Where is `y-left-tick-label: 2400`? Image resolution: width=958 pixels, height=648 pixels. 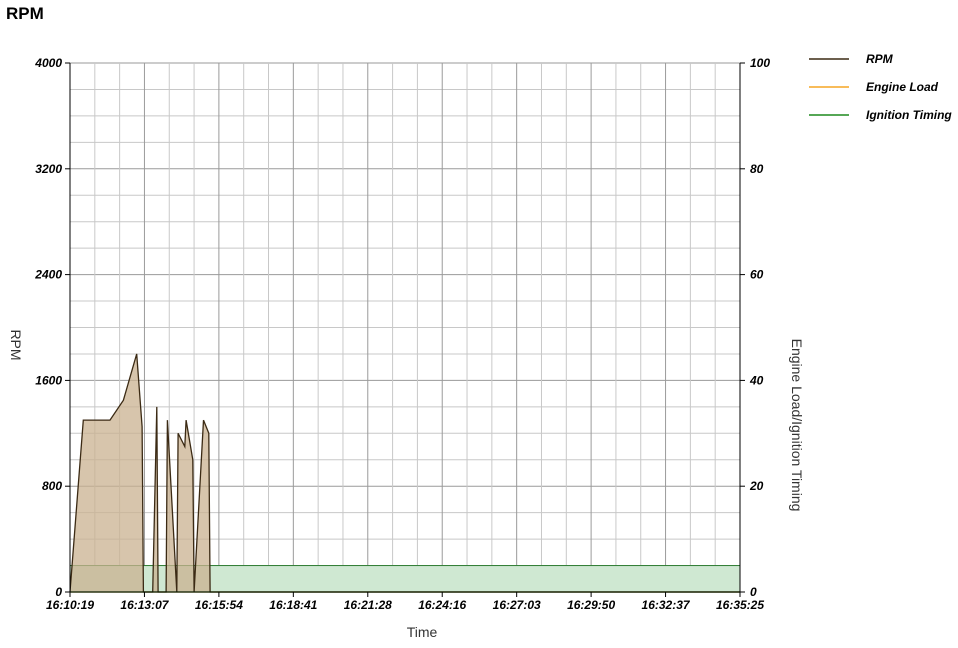
y-left-tick-label: 2400 is located at coordinates (48, 275).